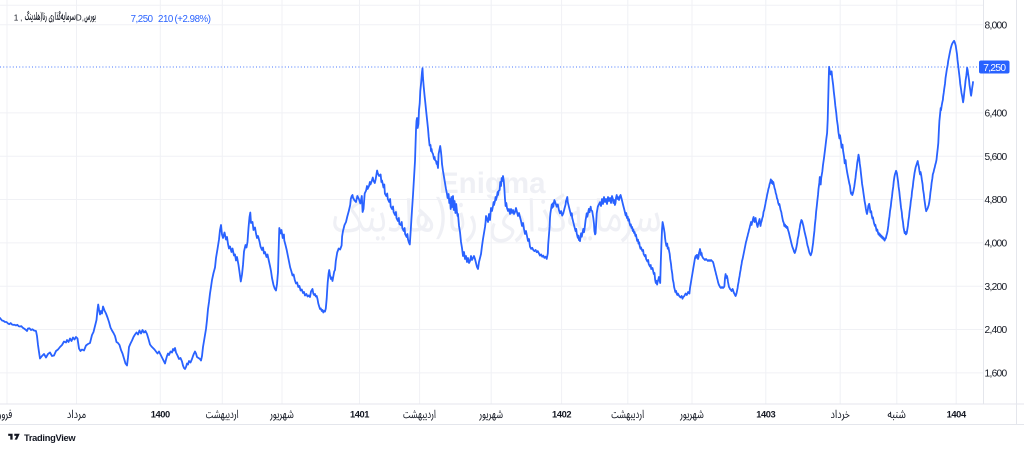  Describe the element at coordinates (996, 374) in the screenshot. I see `svg-text: 1,600` at that location.